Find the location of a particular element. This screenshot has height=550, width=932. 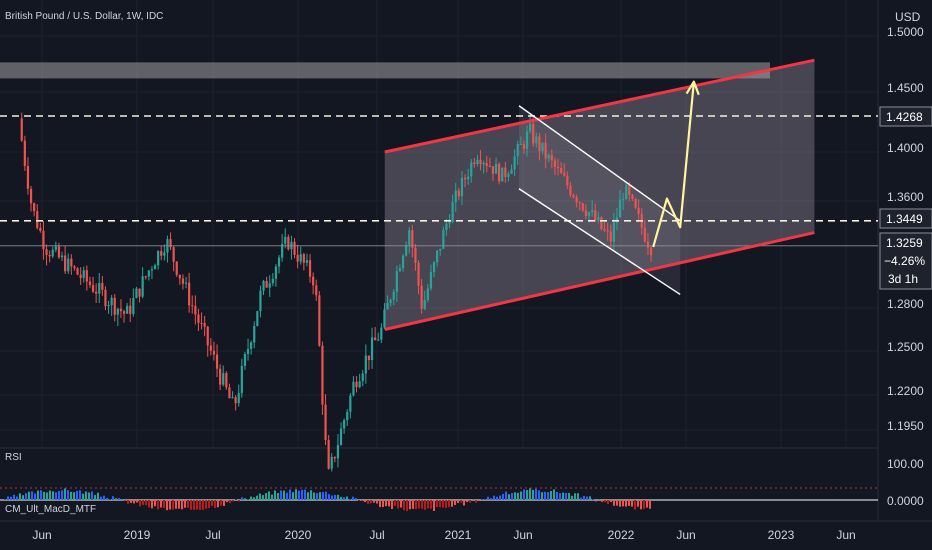

rsi-pane: RSI is located at coordinates (13, 457).